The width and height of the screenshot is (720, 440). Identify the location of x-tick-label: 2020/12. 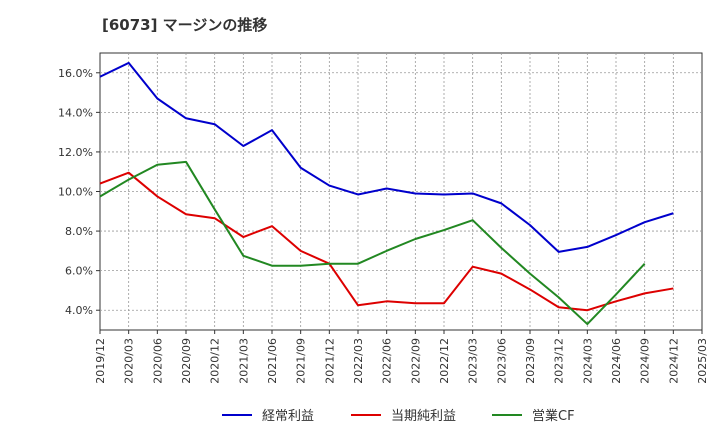
(215, 361).